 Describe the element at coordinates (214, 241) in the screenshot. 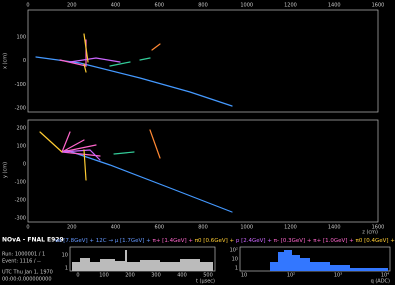

I see `interaction-term: π0 [0.6GeV] +` at that location.